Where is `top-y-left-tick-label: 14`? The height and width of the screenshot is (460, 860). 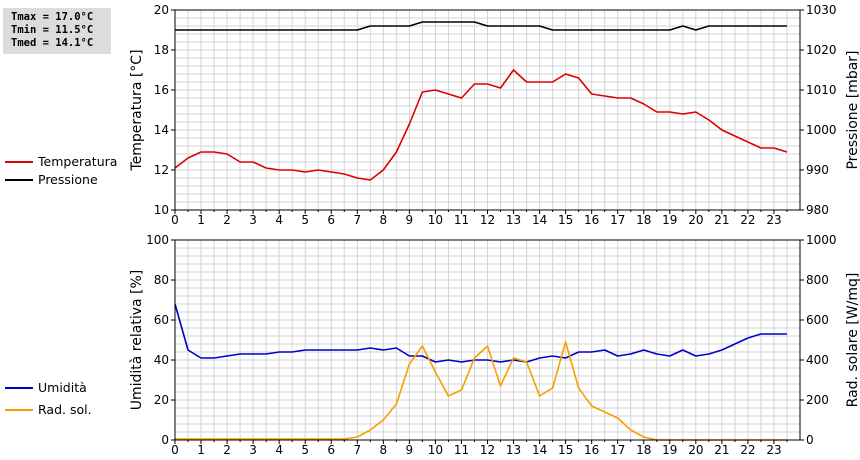 top-y-left-tick-label: 14 is located at coordinates (161, 130).